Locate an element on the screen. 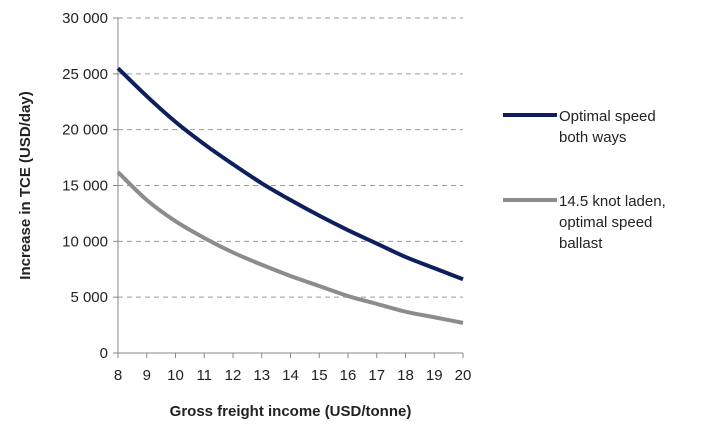  x-tick-label: 14 is located at coordinates (290, 375).